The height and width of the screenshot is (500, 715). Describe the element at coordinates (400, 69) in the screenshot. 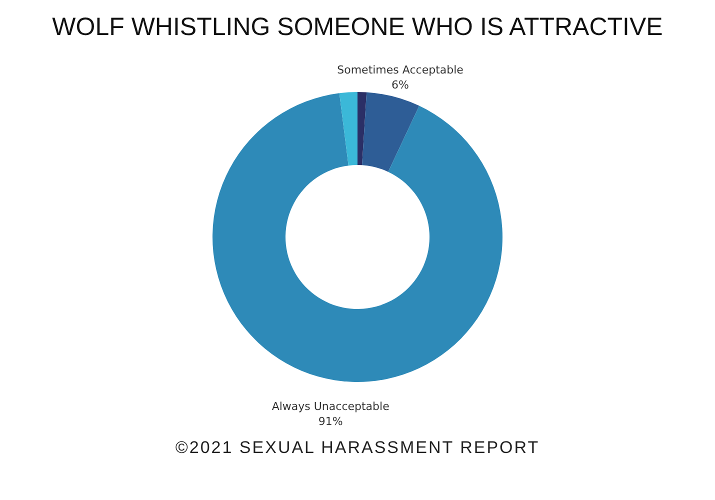

I see `slice-label: Sometimes Acceptable` at that location.